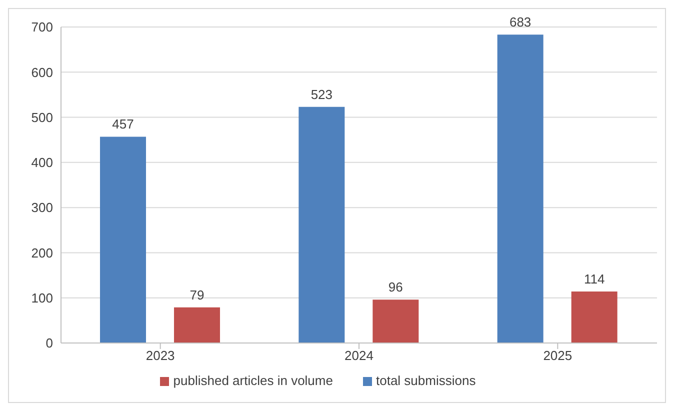 The width and height of the screenshot is (674, 411). I want to click on legend-label: published articles in volume, so click(253, 380).